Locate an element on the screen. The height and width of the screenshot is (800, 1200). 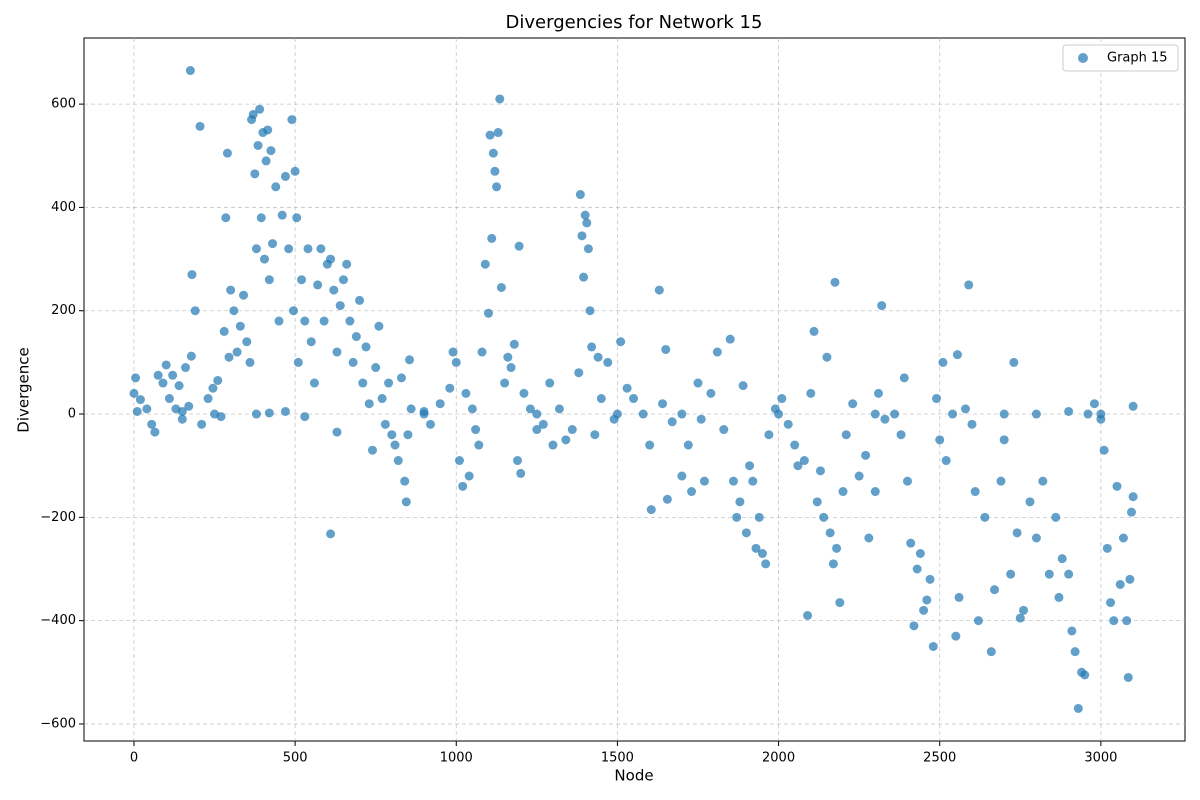
legend: Graph 15 is located at coordinates (1120, 58).